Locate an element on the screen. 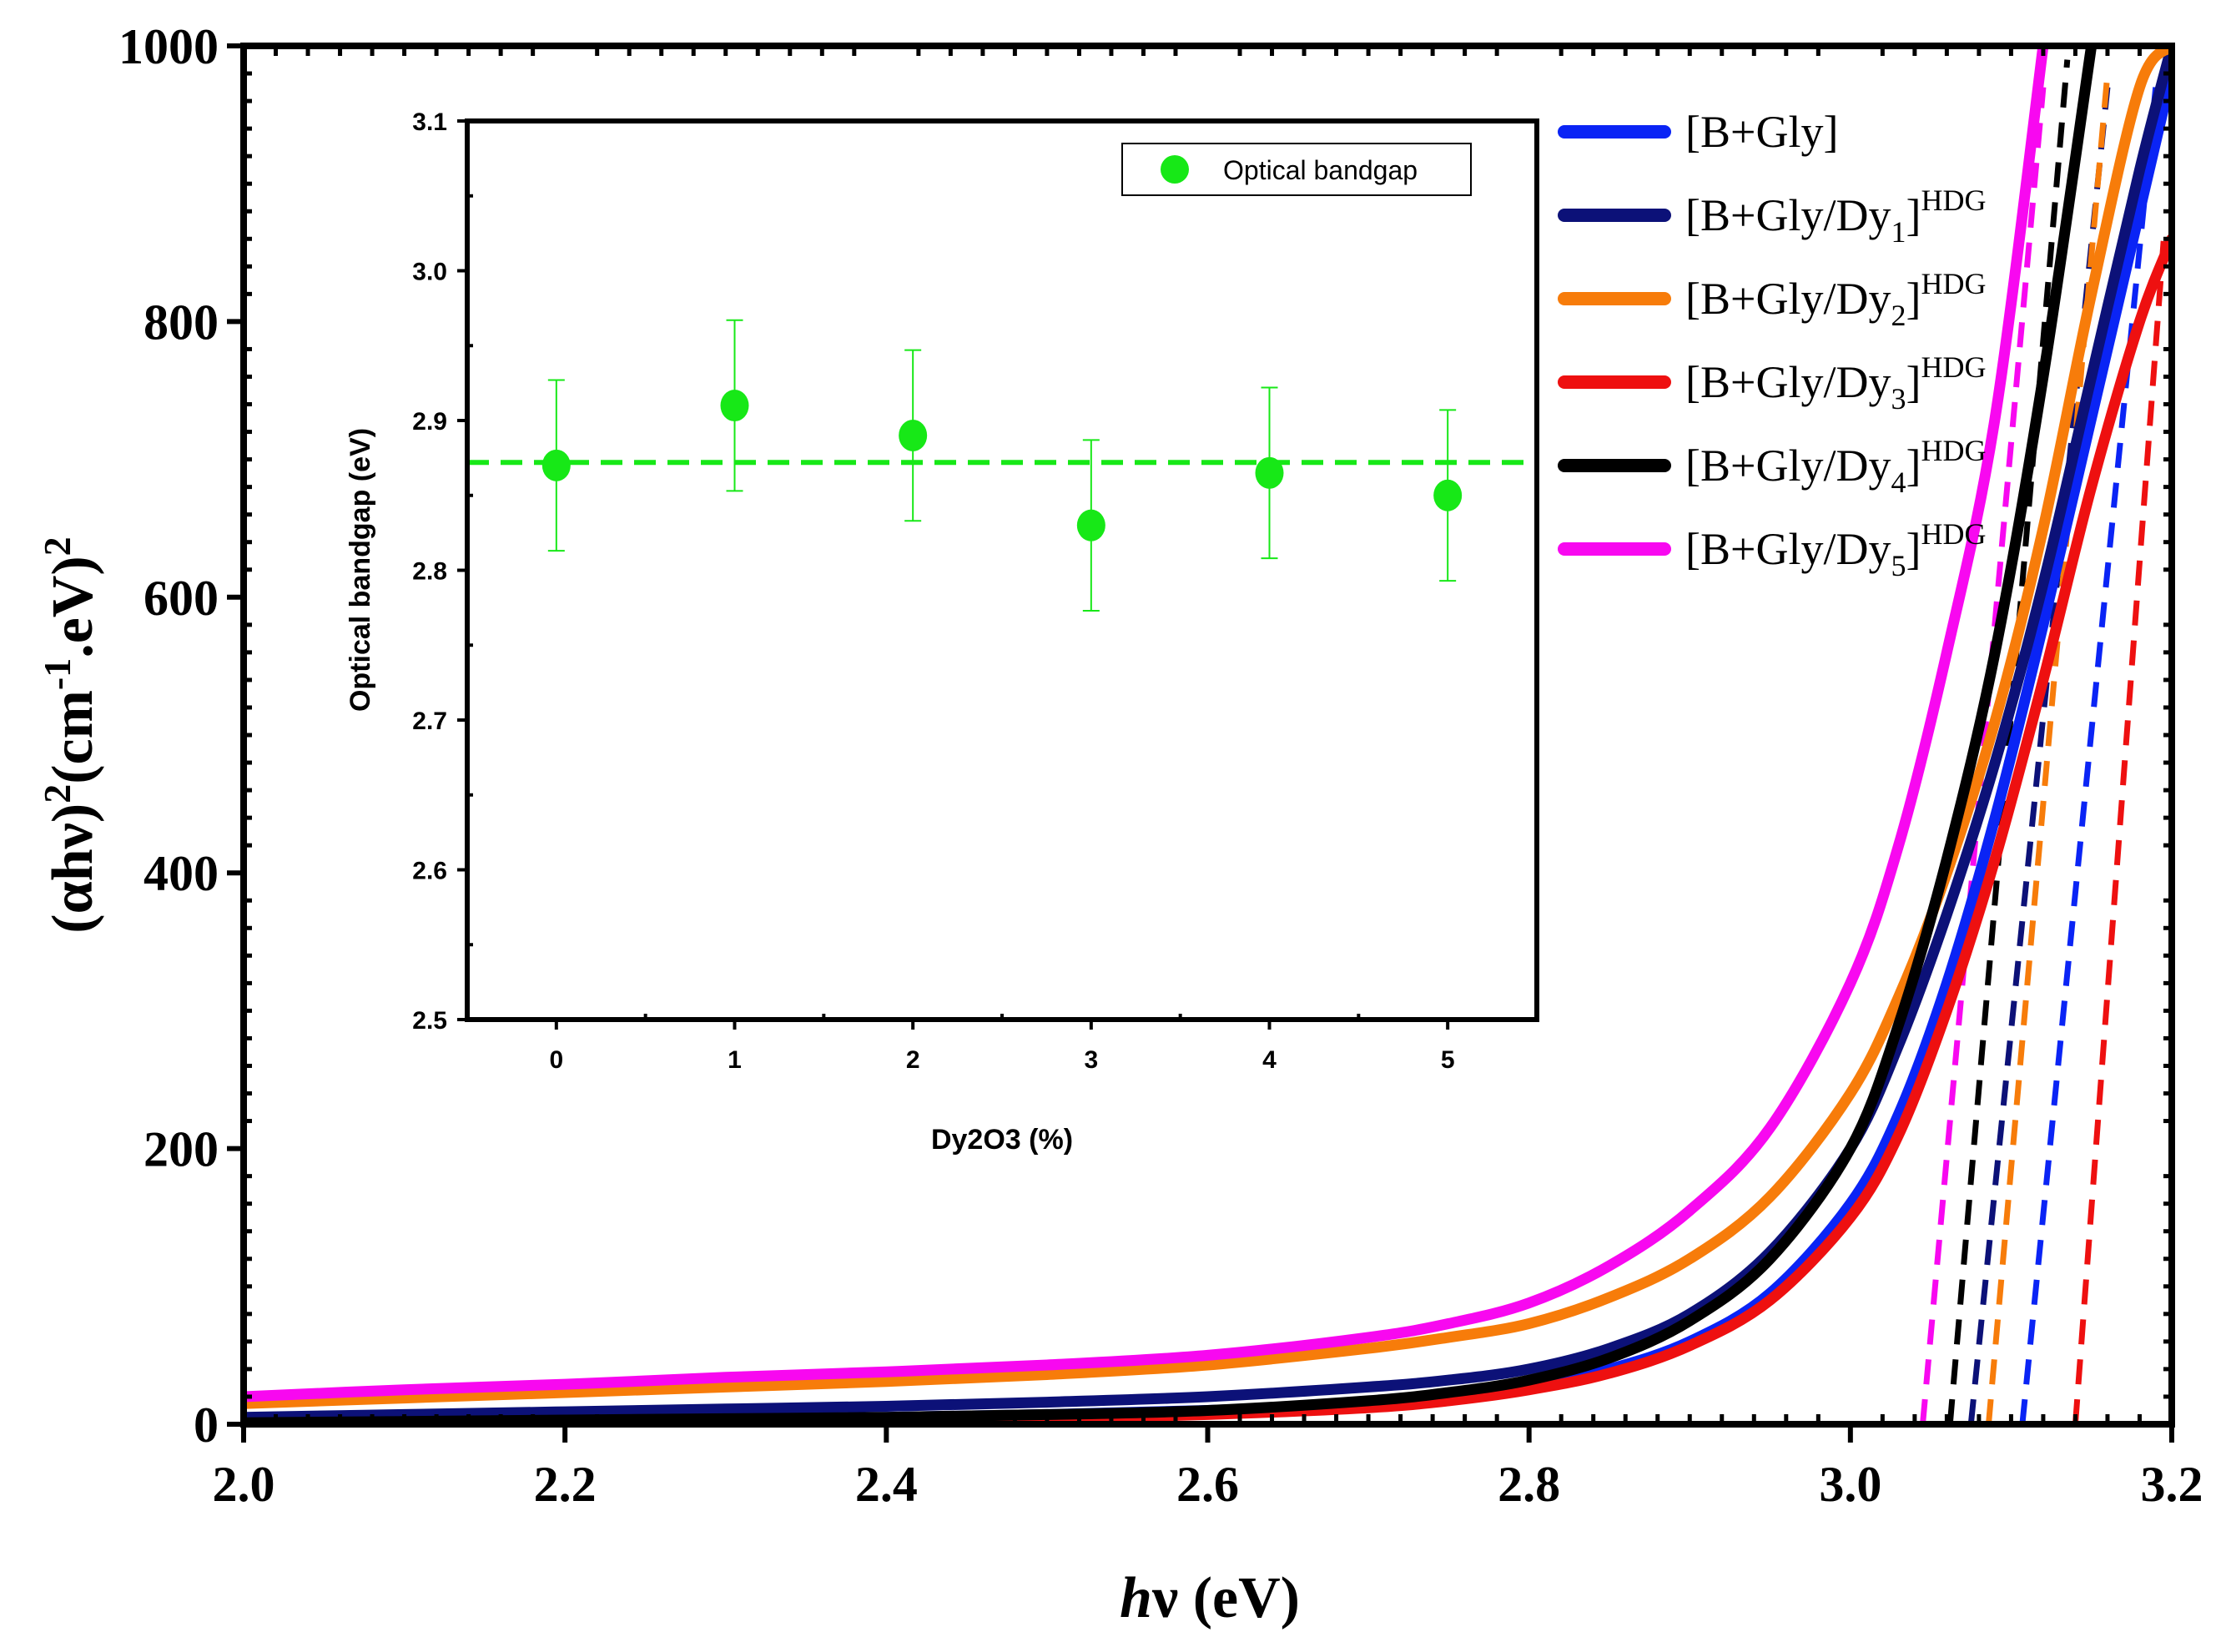  inset-y-tick-label: 3.0 is located at coordinates (430, 272).